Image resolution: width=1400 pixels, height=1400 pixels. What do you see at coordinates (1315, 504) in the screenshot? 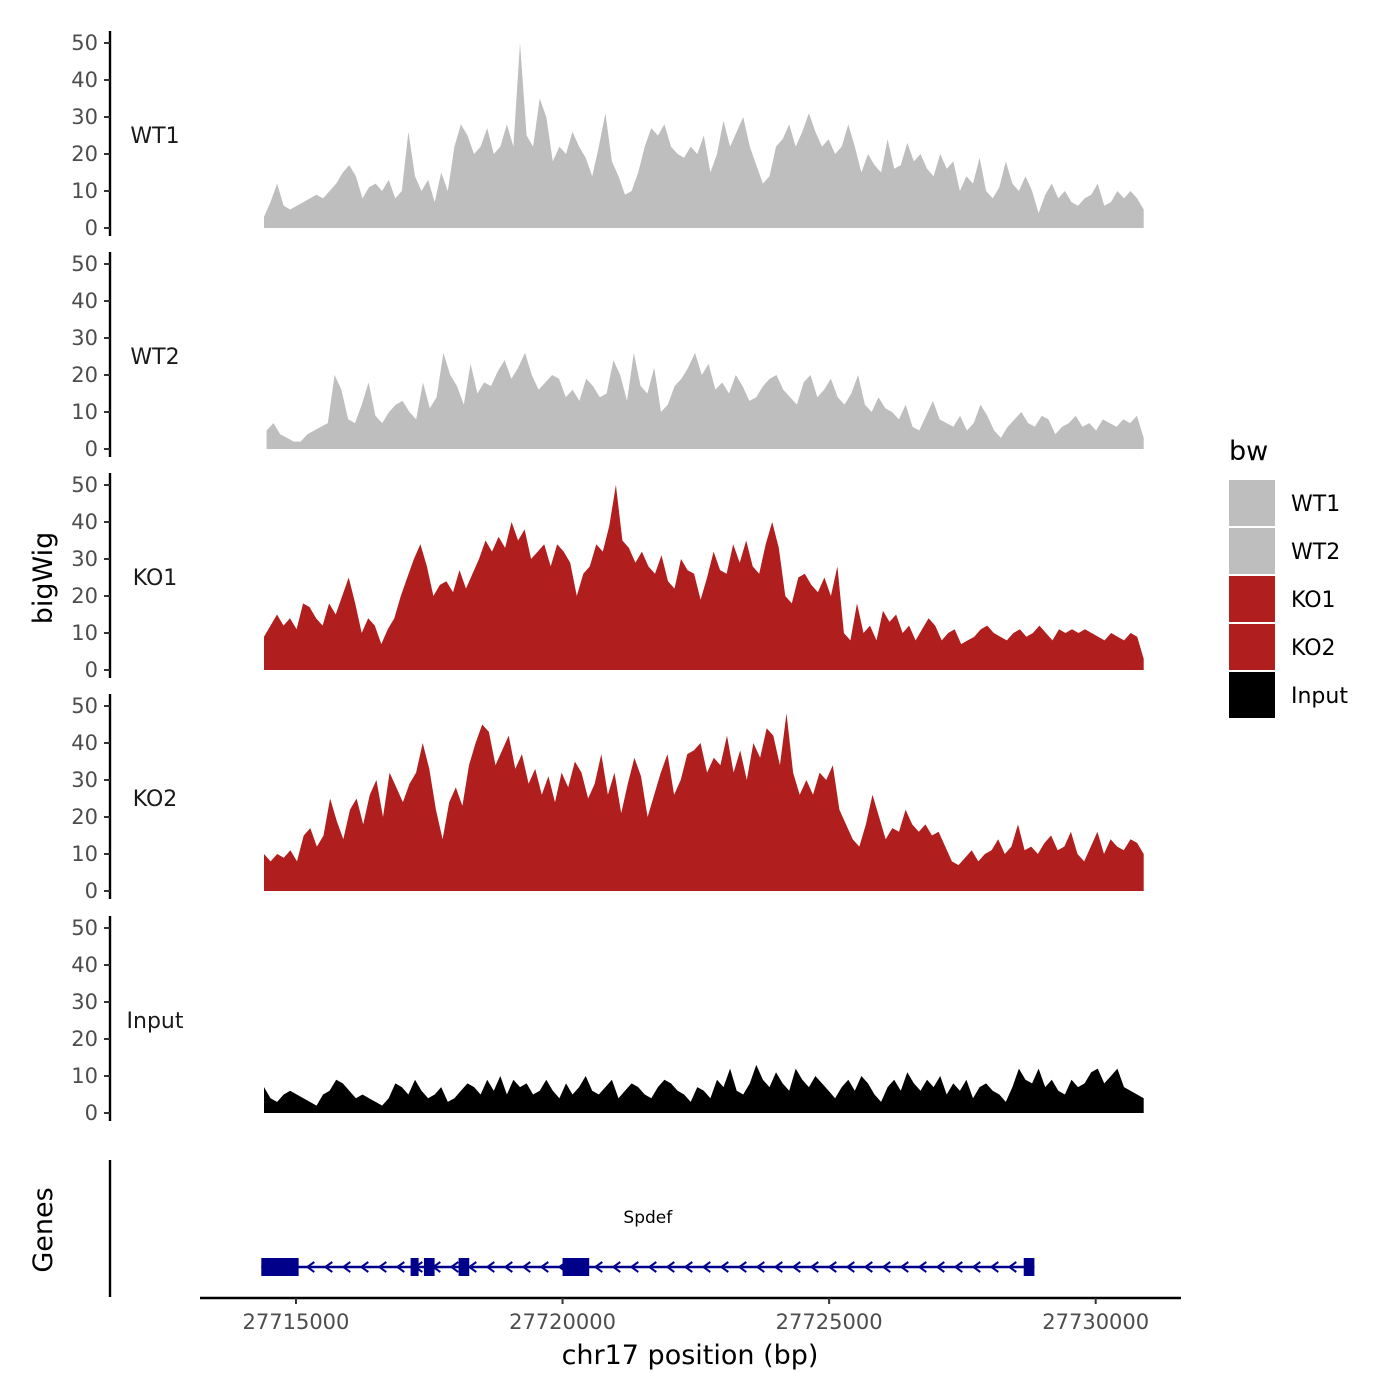
I see `legend-label: WT1` at bounding box center [1315, 504].